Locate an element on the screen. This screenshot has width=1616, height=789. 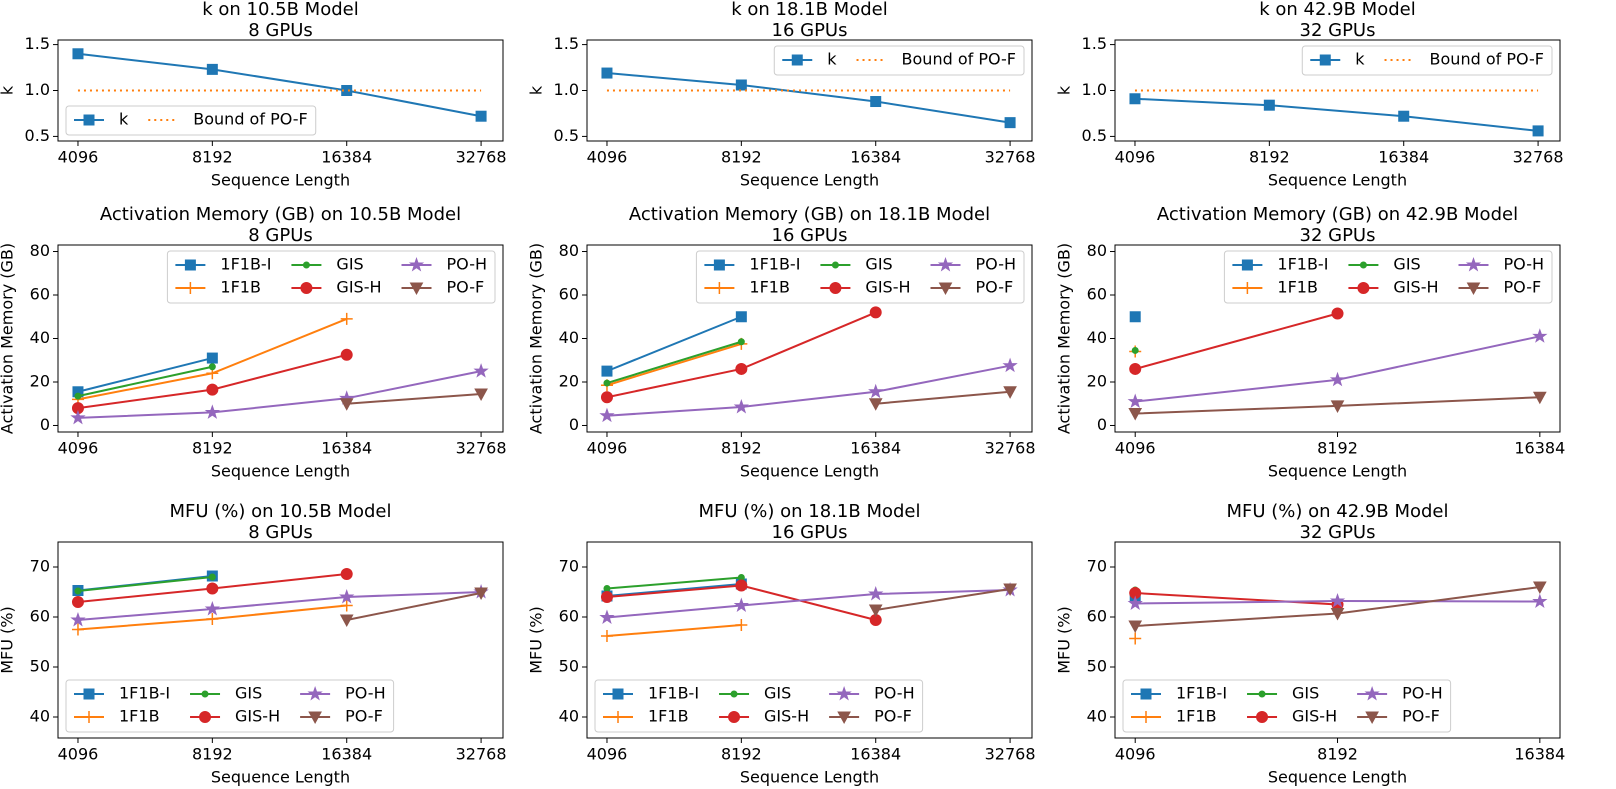
y-axis-label: Activation Memory (GB) is located at coordinates (1064, 338).